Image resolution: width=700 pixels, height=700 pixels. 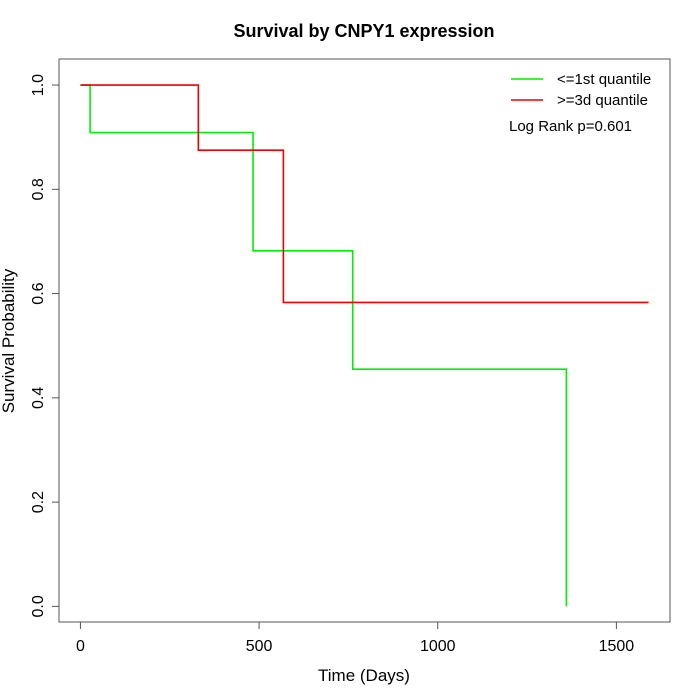 I want to click on y-tick-label: 0.6, so click(x=38, y=293).